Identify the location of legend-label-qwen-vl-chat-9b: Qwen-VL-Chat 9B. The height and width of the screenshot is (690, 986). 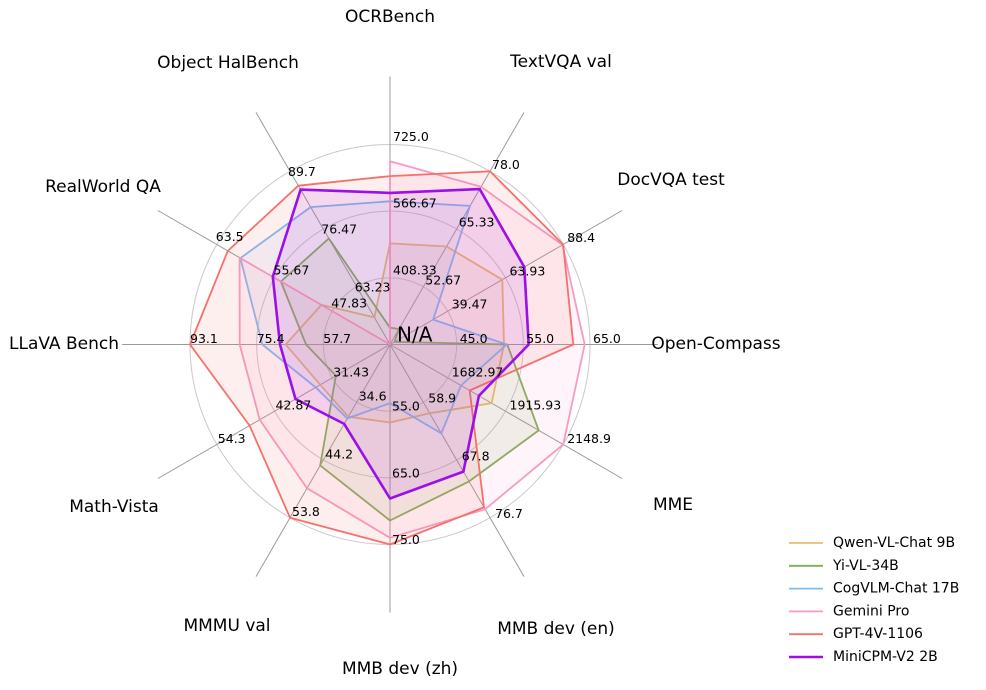
(894, 543).